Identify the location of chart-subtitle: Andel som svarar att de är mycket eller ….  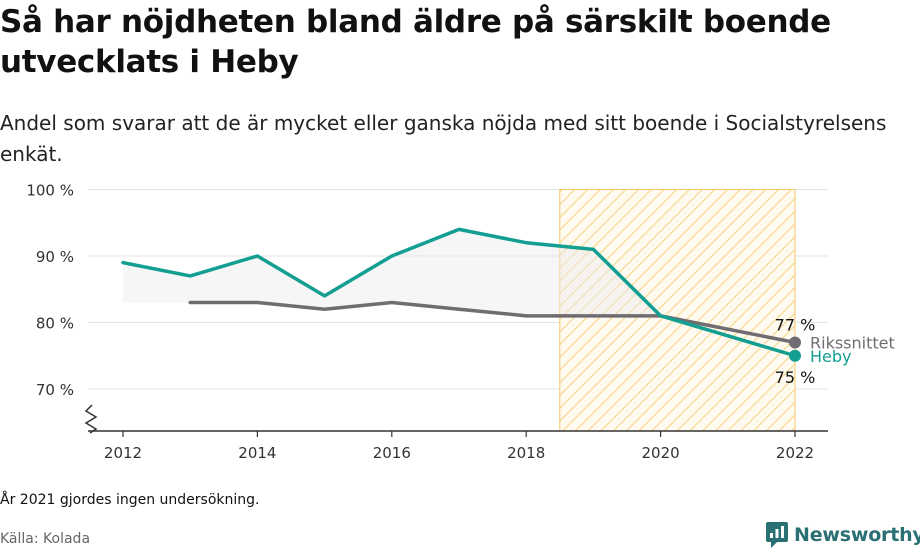
(443, 138).